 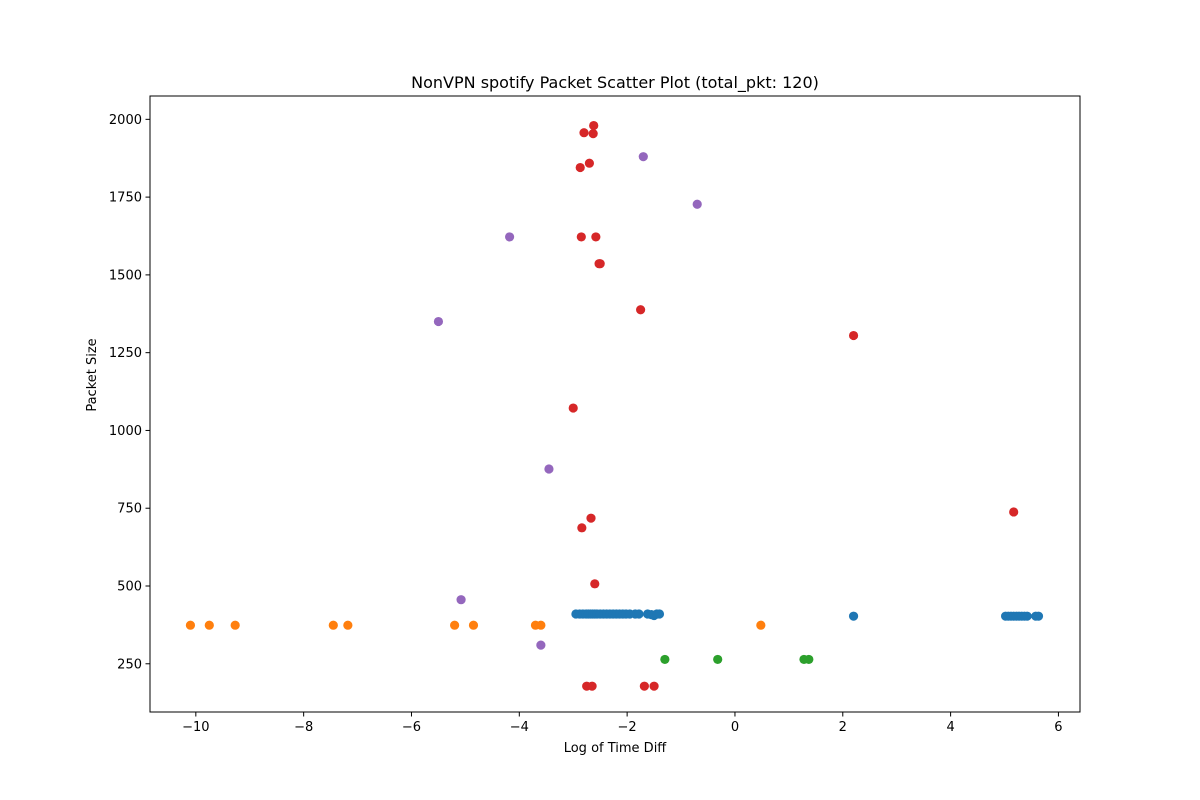 I want to click on y-tick-label: 1750, so click(x=125, y=198).